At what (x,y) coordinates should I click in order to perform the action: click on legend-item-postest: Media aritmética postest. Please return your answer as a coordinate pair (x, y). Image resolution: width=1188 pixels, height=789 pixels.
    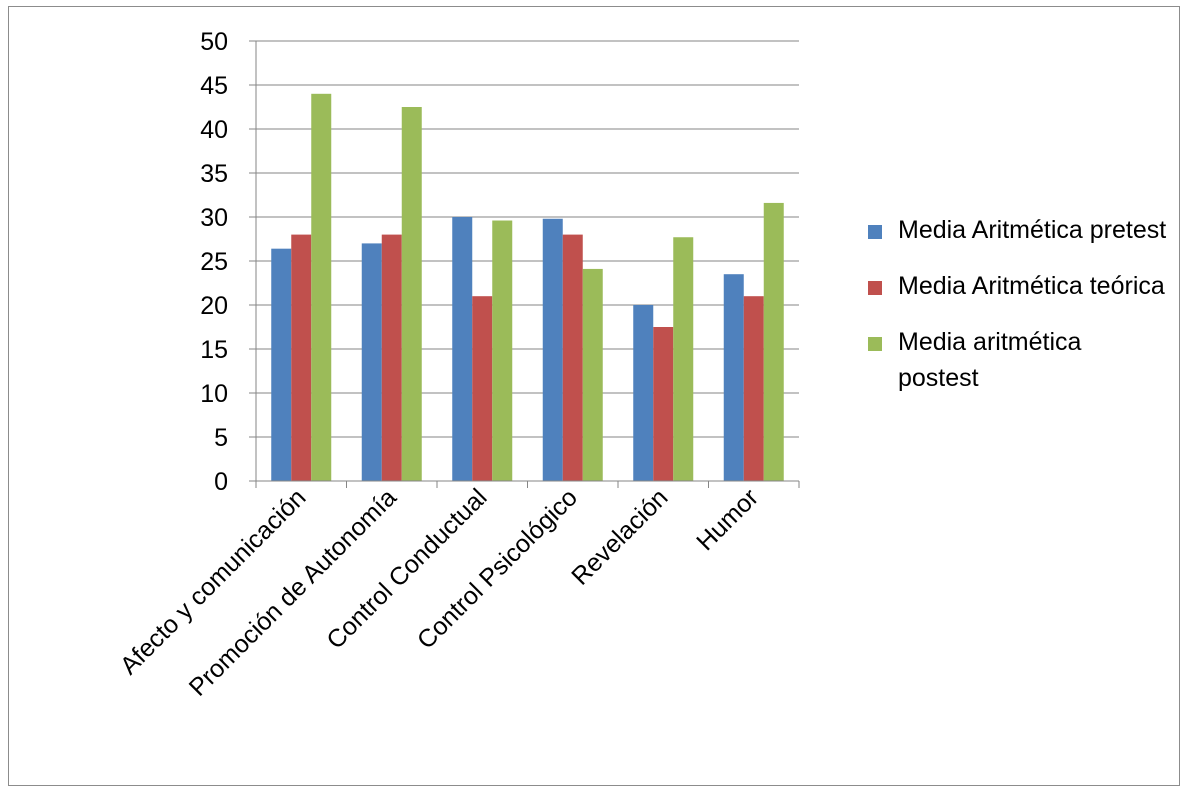
    Looking at the image, I should click on (1018, 360).